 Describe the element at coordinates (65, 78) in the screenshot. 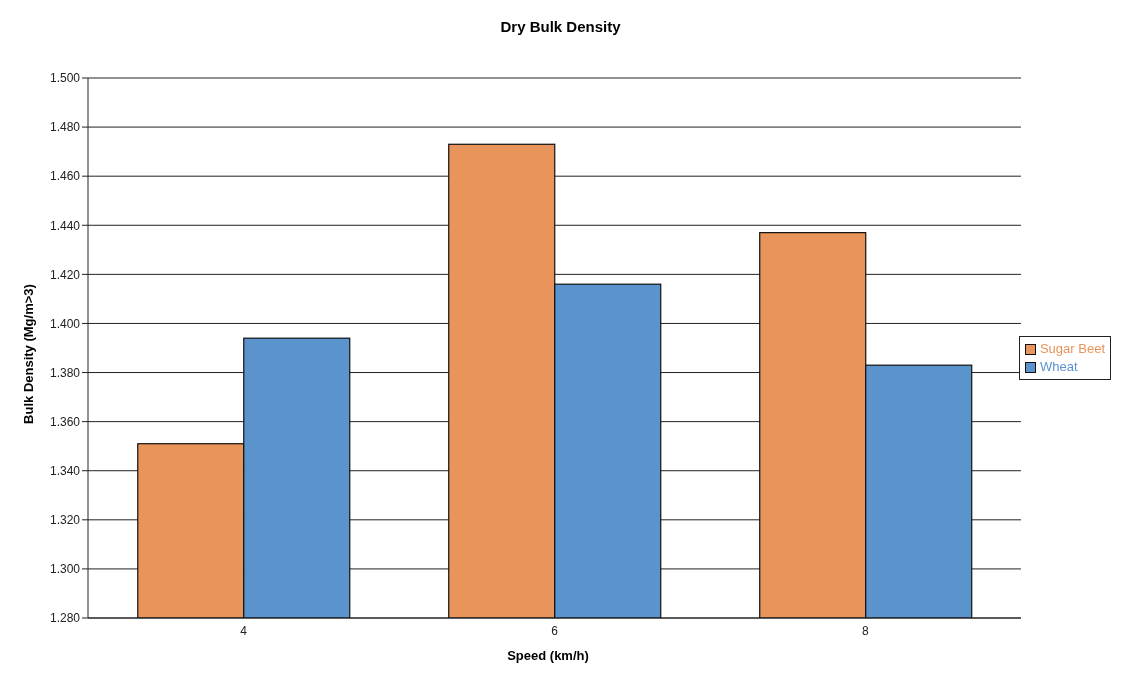

I see `y-tick-label: 1.500` at that location.